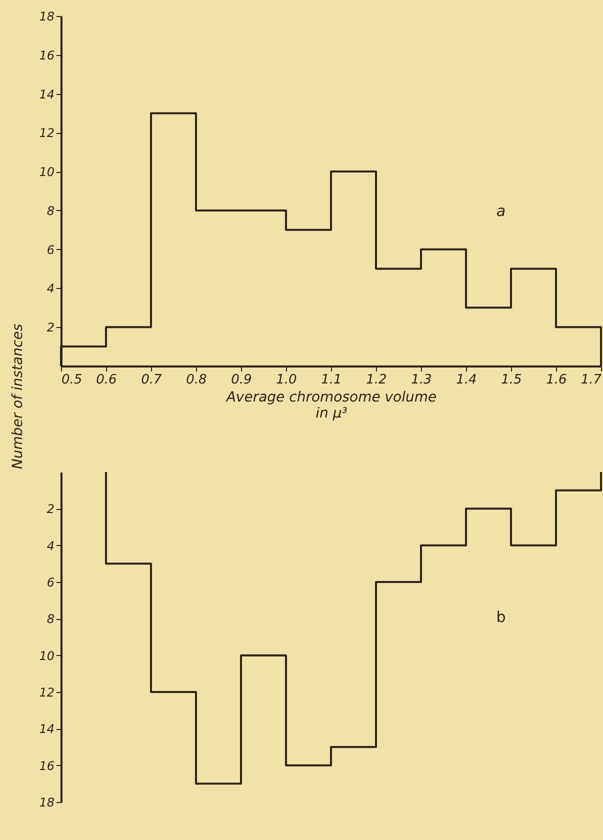 Image resolution: width=603 pixels, height=840 pixels. I want to click on annotation: b, so click(501, 617).